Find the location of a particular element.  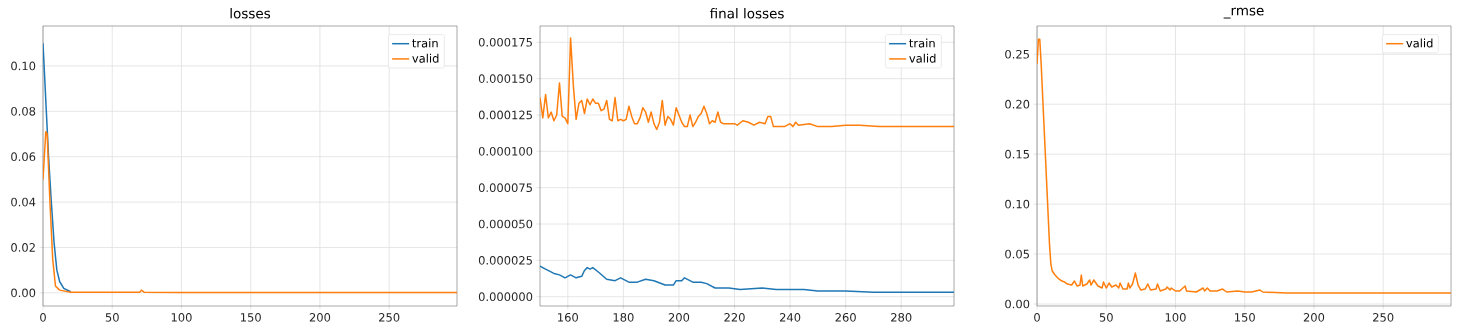

chart-title: final losses is located at coordinates (746, 13).